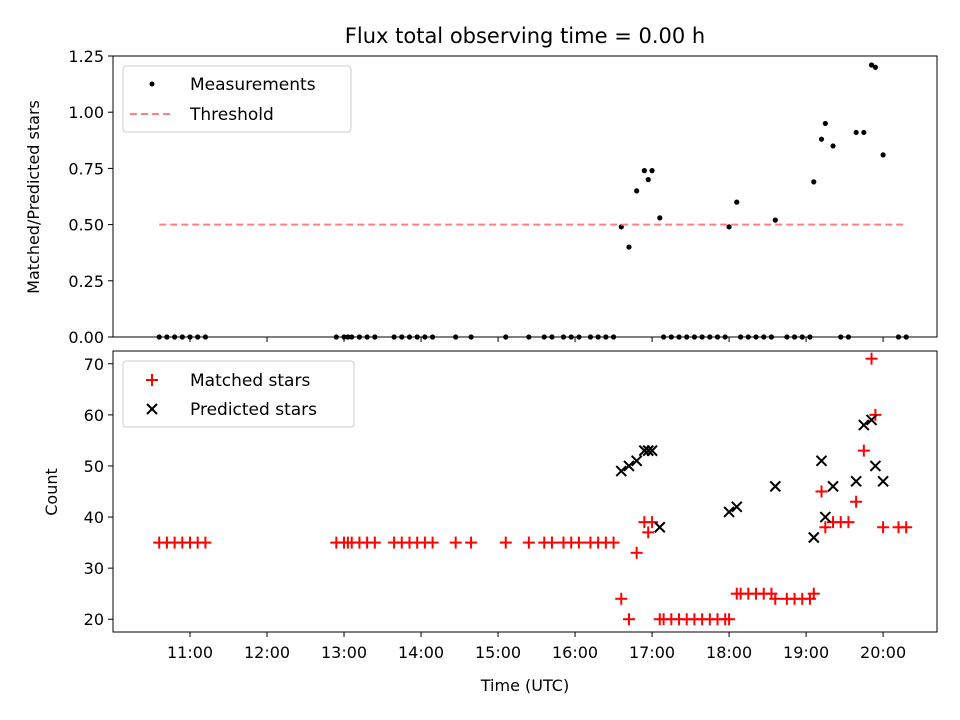 This screenshot has height=720, width=960. Describe the element at coordinates (90, 197) in the screenshot. I see `top-y-axis: 0.00 0.25 0.50 0.75 1.00 1.25` at that location.